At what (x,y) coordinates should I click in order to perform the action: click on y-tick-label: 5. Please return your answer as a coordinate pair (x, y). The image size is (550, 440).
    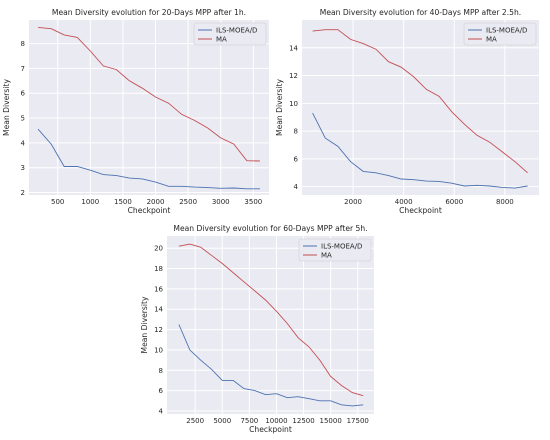
    Looking at the image, I should click on (23, 119).